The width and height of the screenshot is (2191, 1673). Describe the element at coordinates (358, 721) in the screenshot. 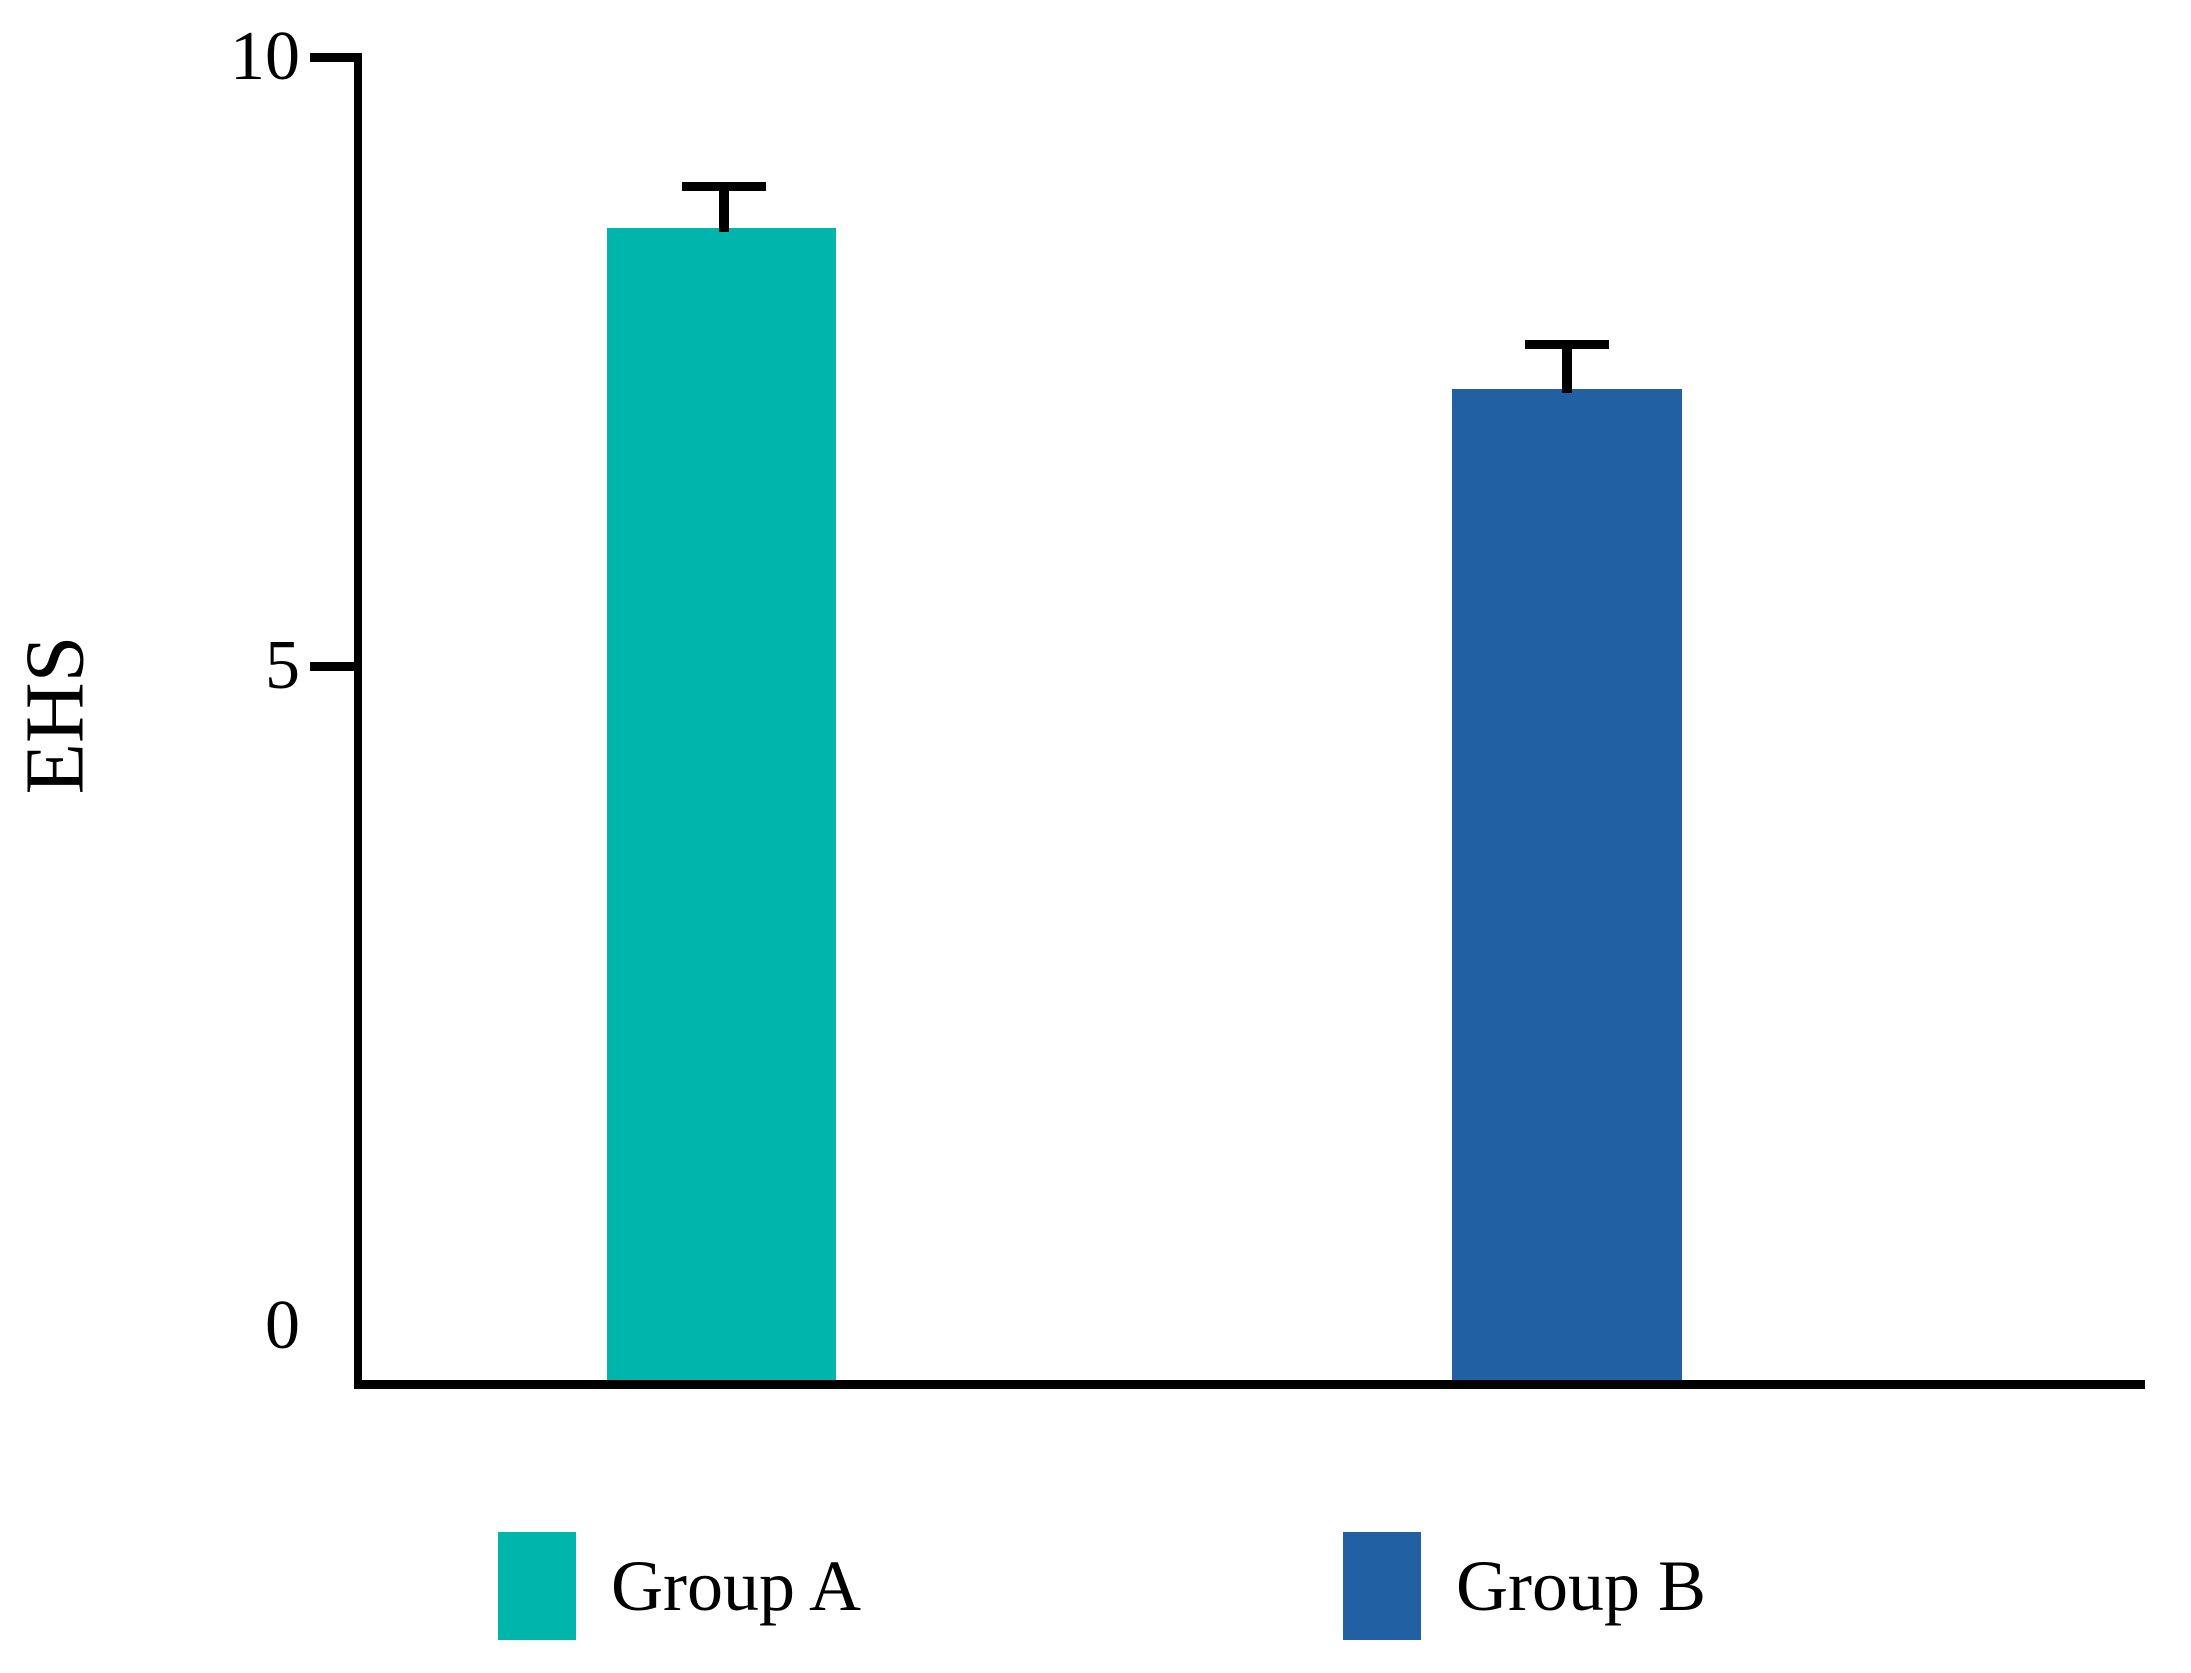

I see `y-axis-line` at that location.